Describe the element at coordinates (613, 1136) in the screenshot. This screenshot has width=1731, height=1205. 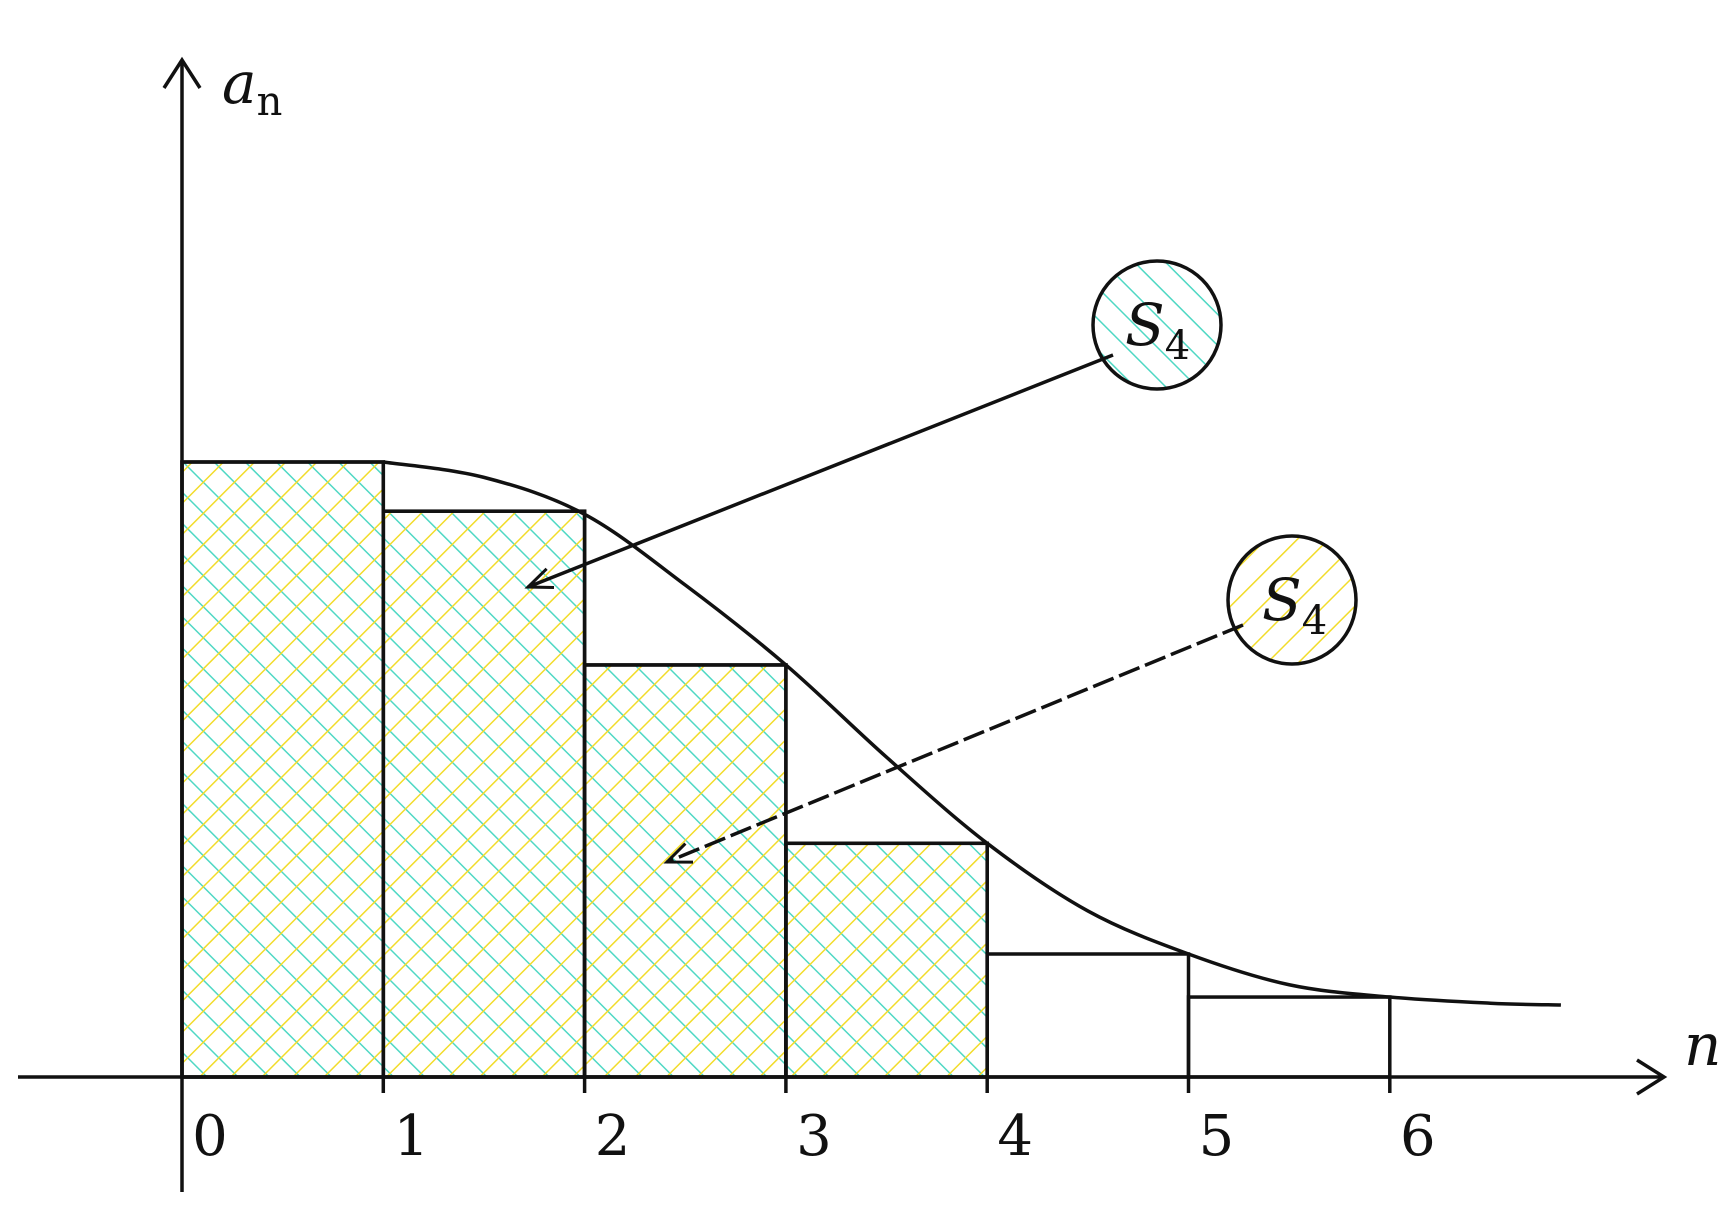
I see `x-tick-label-2: 2` at that location.